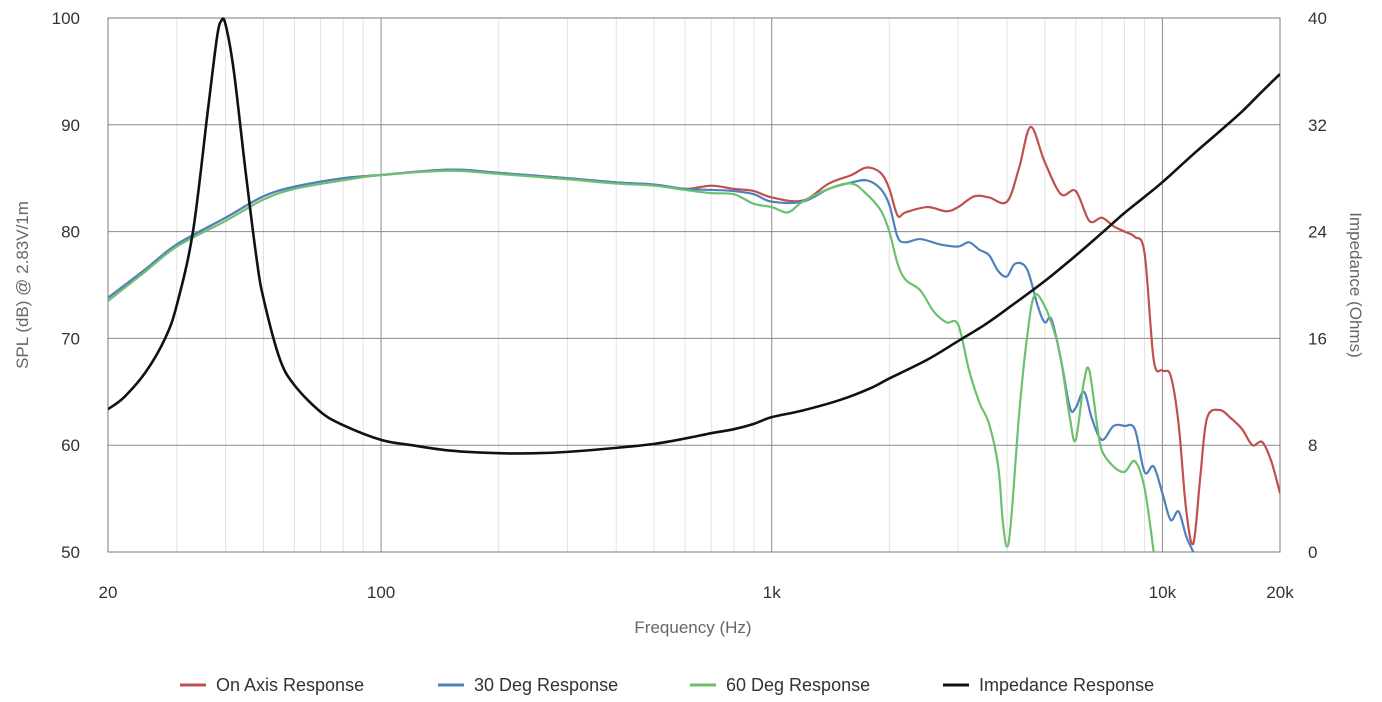 Image resolution: width=1382 pixels, height=702 pixels. What do you see at coordinates (70, 232) in the screenshot?
I see `y-tick-label: 80` at bounding box center [70, 232].